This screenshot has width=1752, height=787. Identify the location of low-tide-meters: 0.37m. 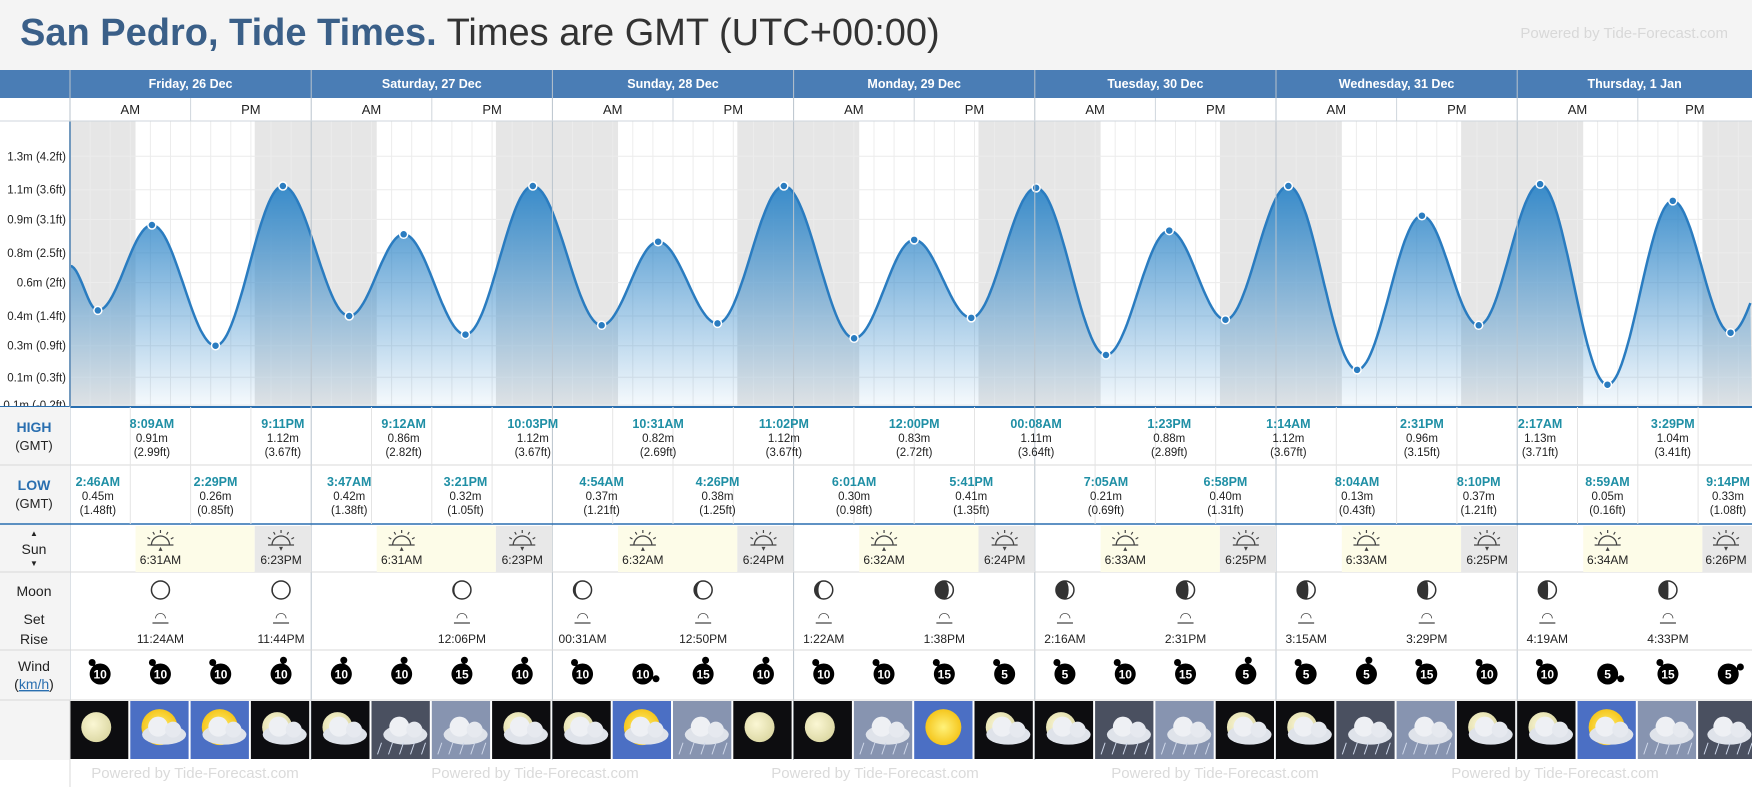
(1479, 497).